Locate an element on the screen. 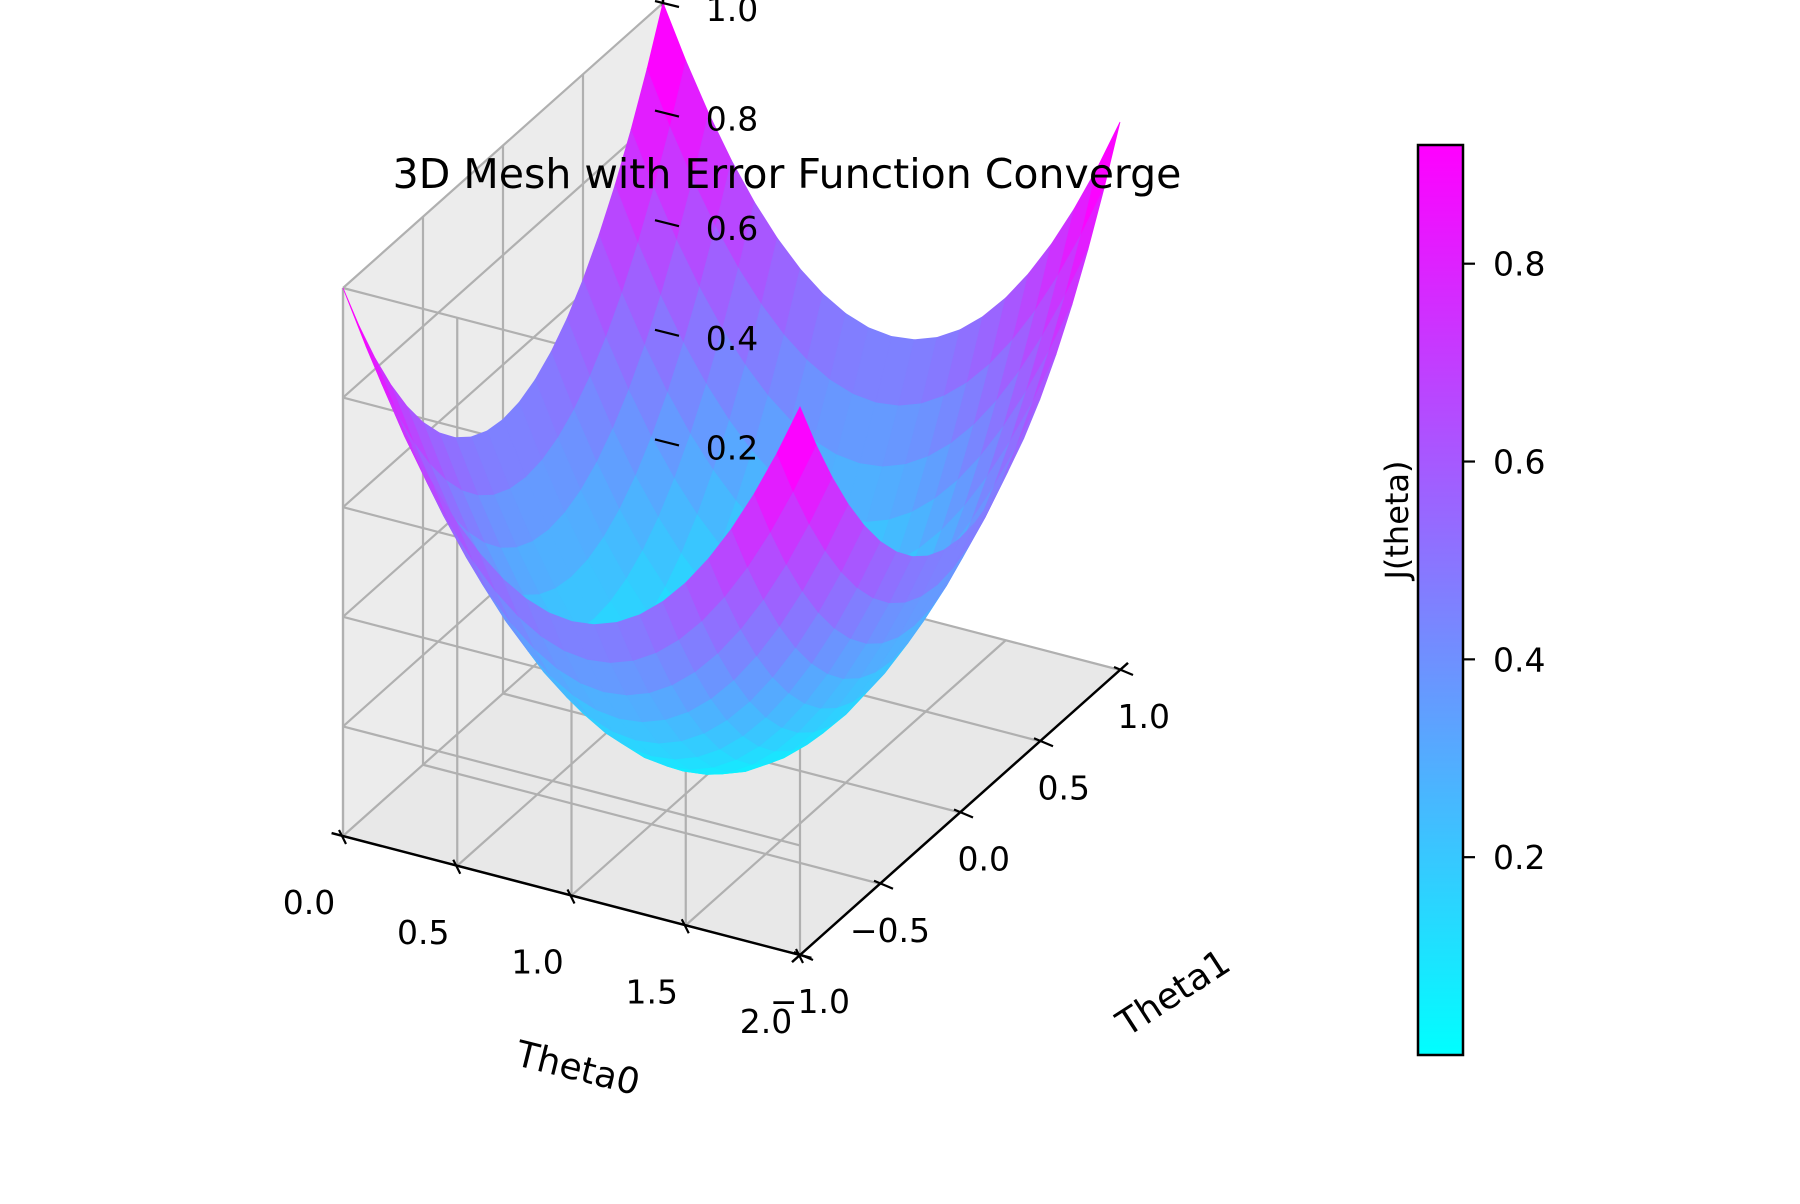 This screenshot has height=1204, width=1800. colorbar-gradient is located at coordinates (1440, 600).